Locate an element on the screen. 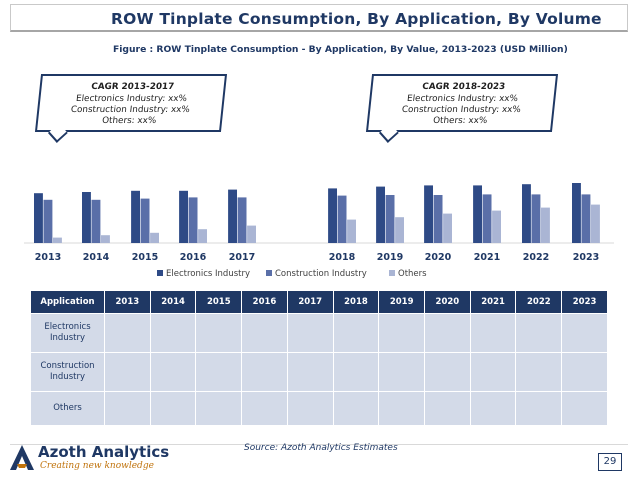  table-header: 2018 is located at coordinates (356, 302).